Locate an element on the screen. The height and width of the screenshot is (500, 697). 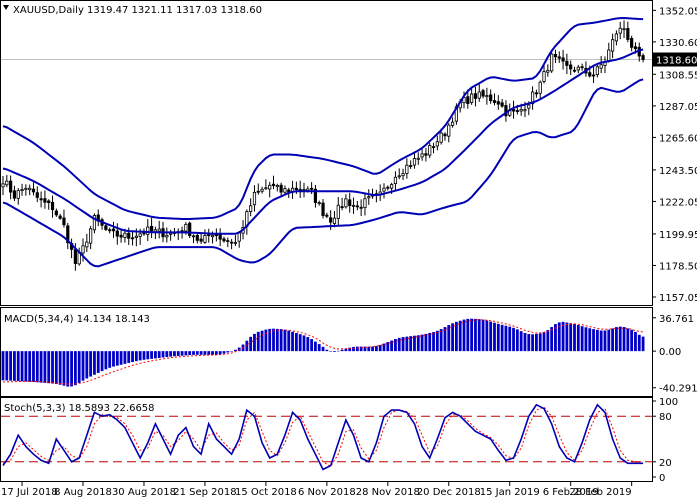
stoch-axis-label: 20 is located at coordinates (665, 463).